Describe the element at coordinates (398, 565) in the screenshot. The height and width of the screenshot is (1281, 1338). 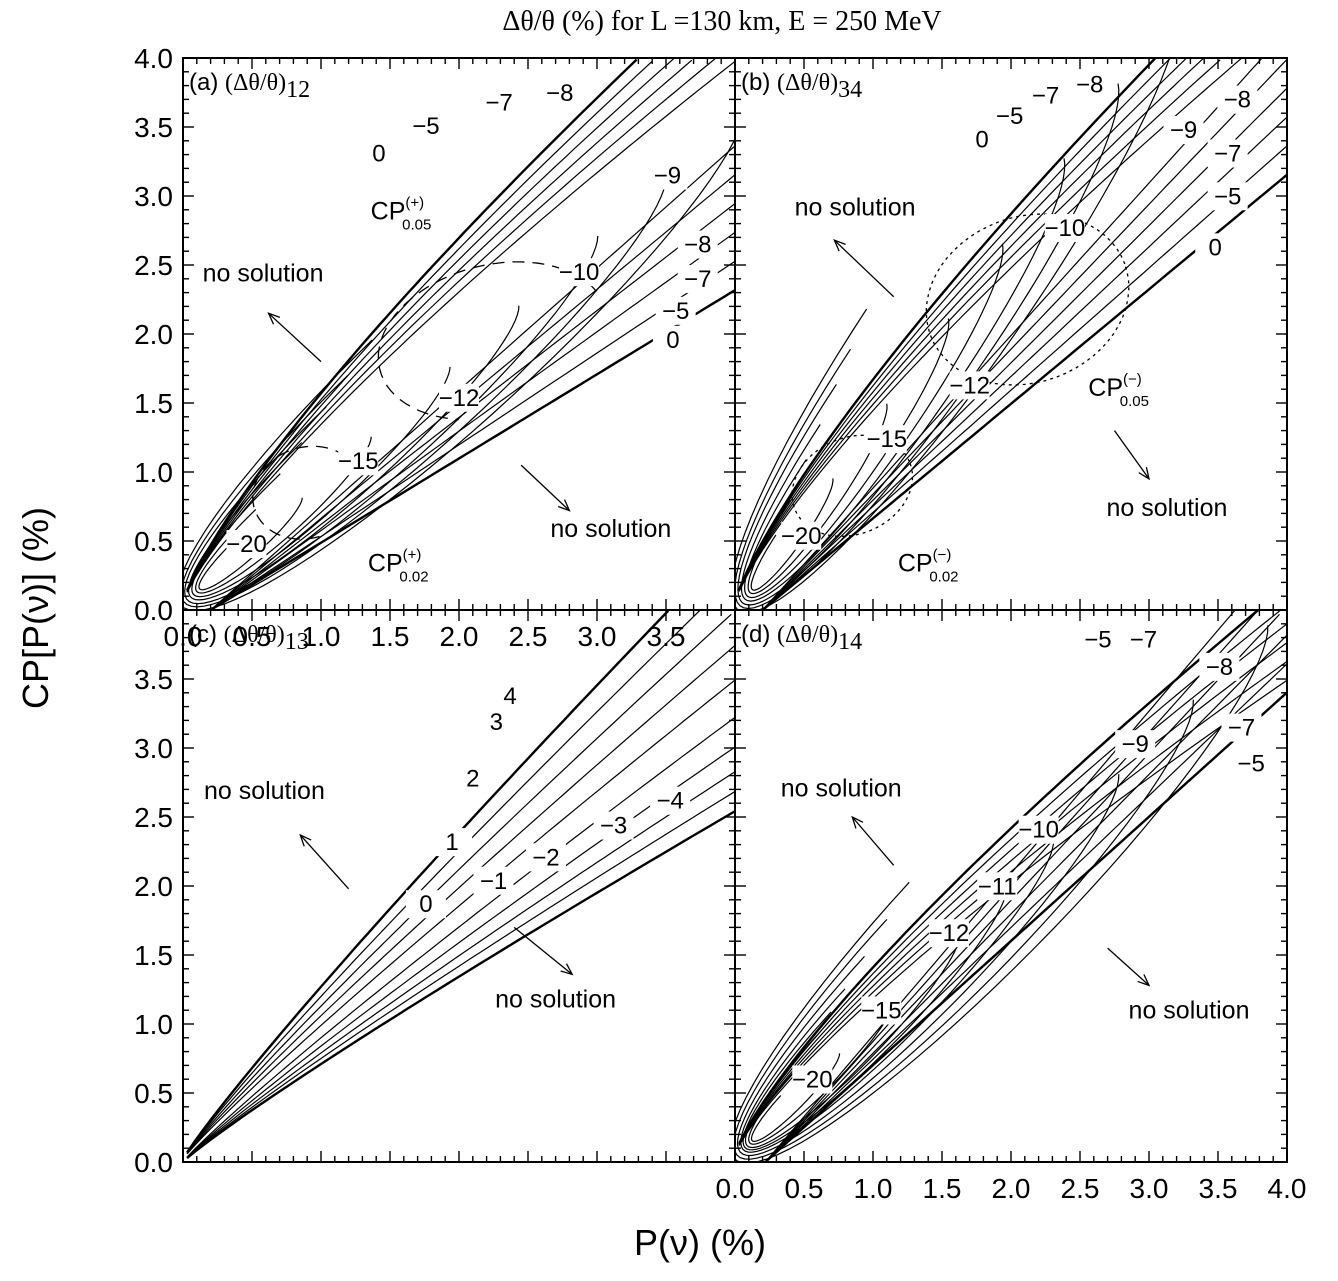
I see `cp-annotation: CP(+) 0.02` at that location.